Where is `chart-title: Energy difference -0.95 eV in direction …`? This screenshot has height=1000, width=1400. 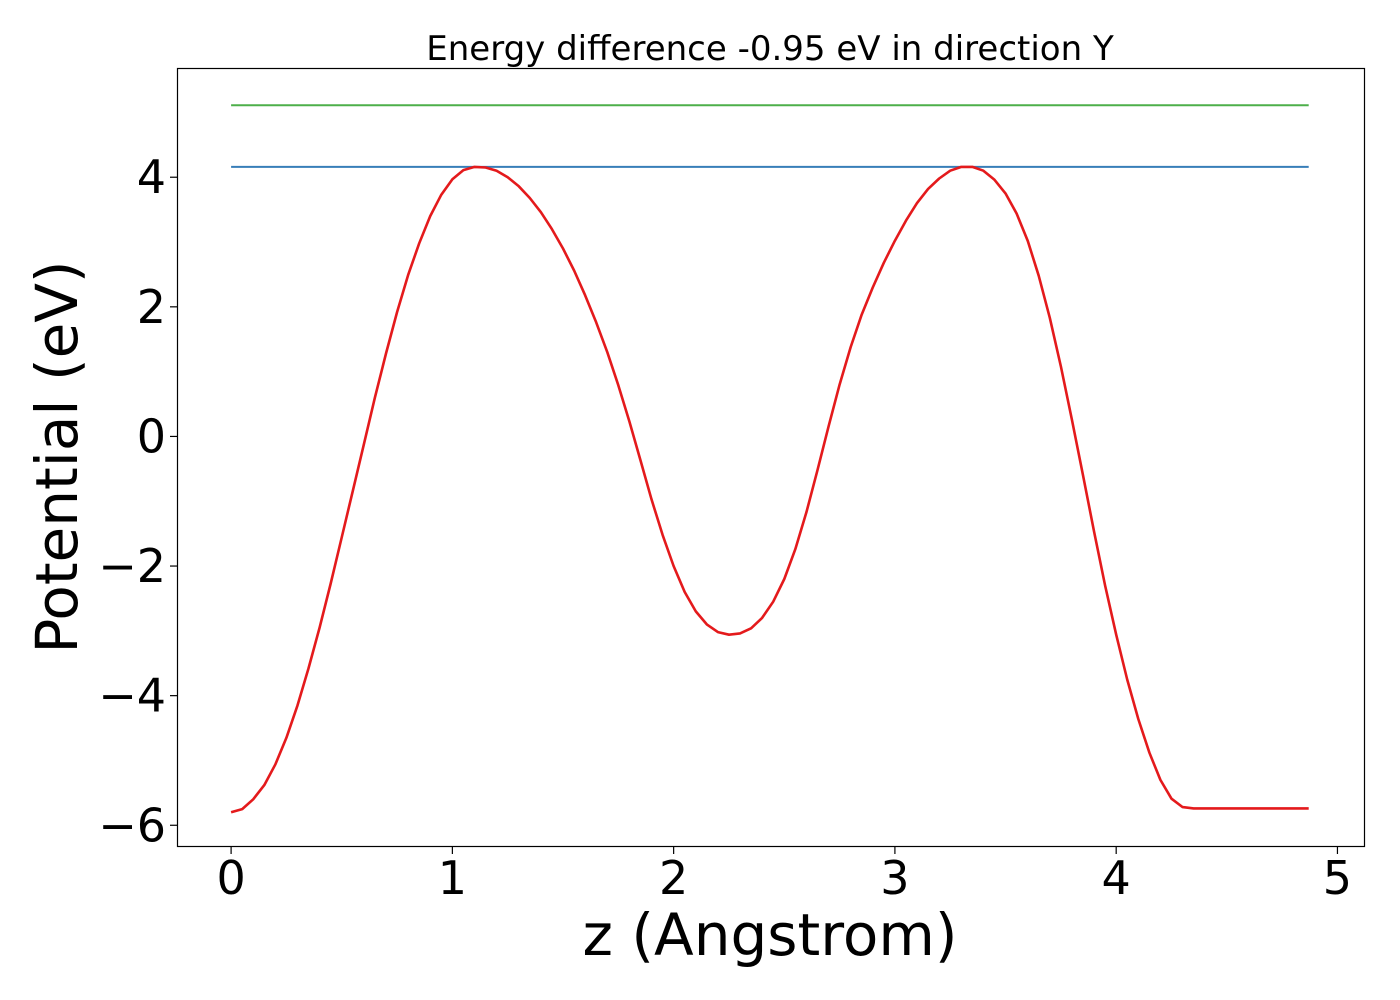
chart-title: Energy difference -0.95 eV in direction … is located at coordinates (770, 49).